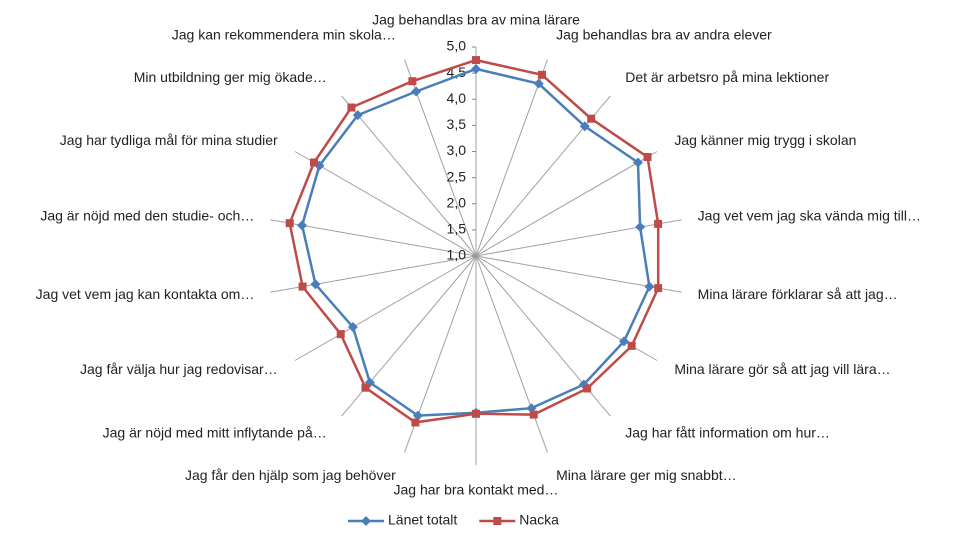 The height and width of the screenshot is (535, 958). I want to click on category-label: Jag känner mig trygg i skolan, so click(765, 140).